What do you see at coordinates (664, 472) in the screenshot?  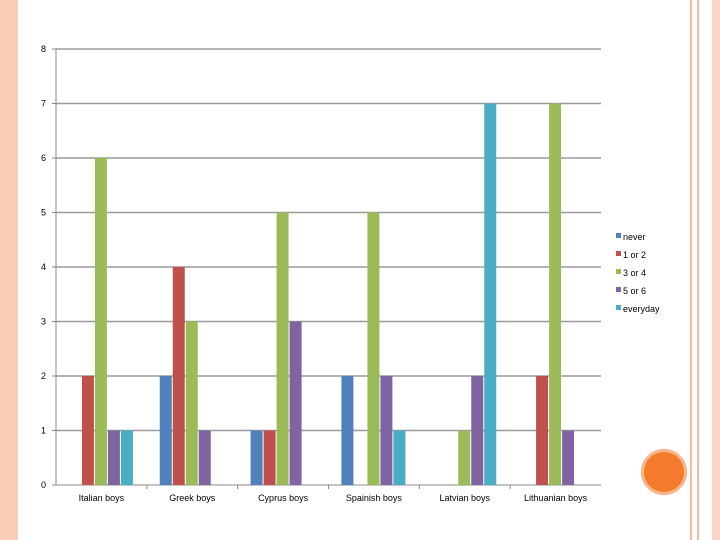 I see `decorative-orange-circle` at bounding box center [664, 472].